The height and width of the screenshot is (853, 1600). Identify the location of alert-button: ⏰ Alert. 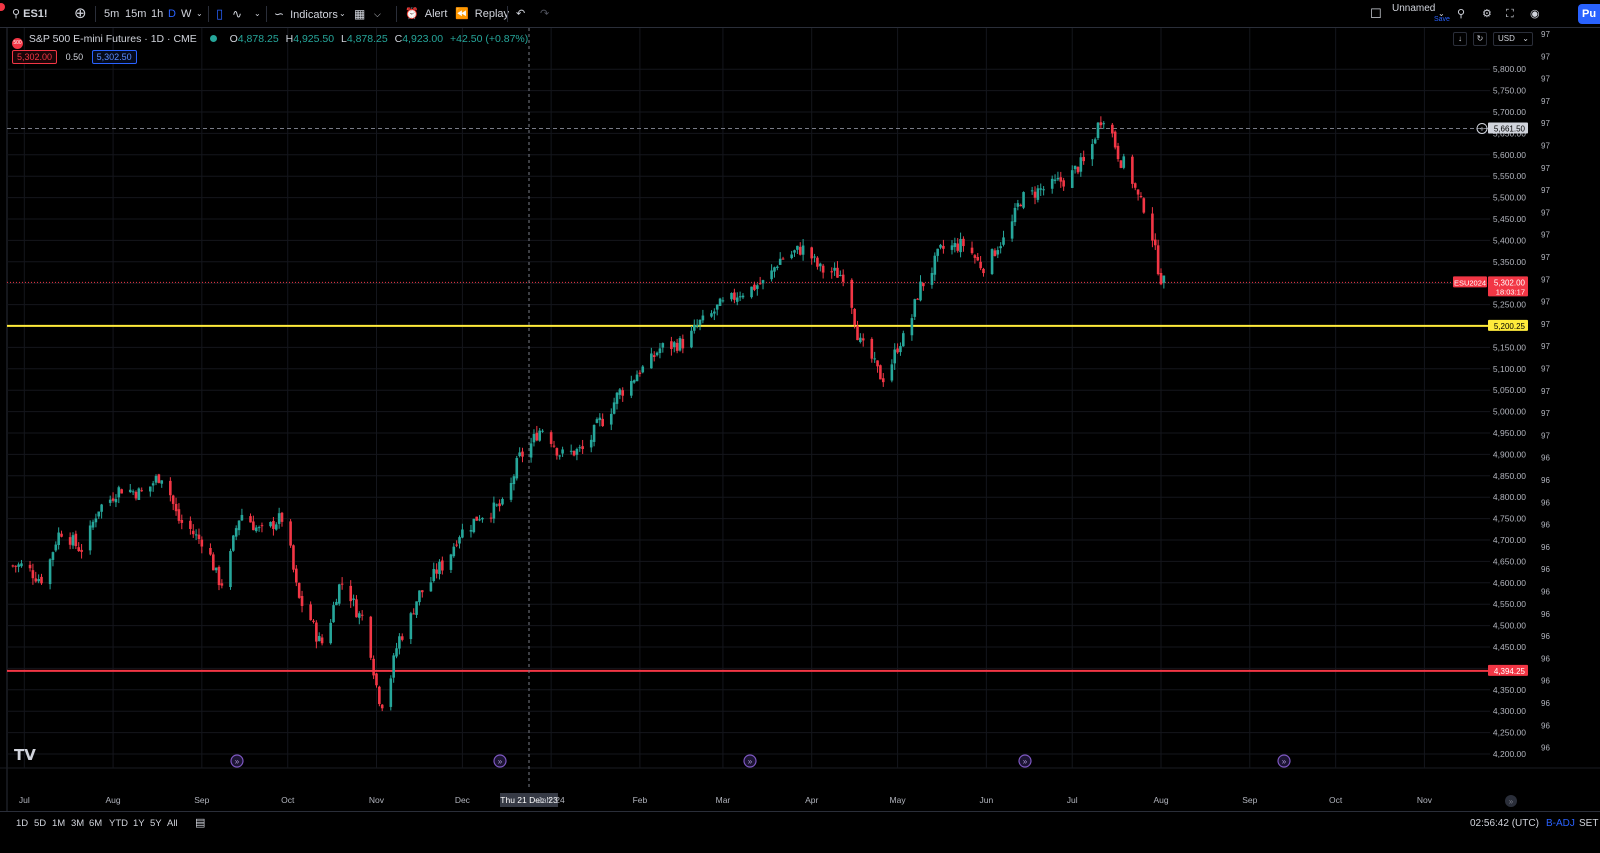
(426, 14).